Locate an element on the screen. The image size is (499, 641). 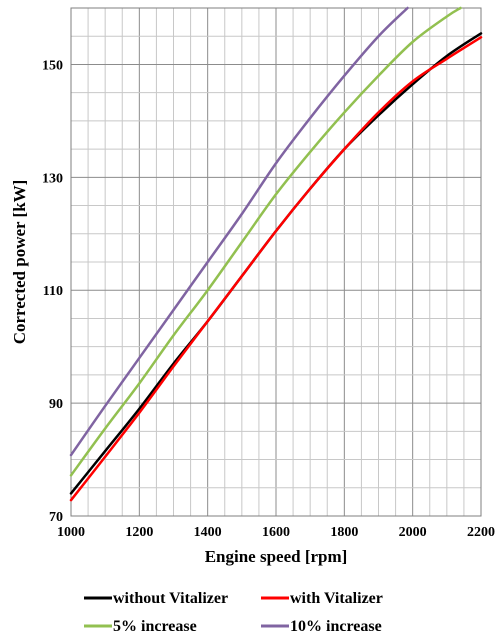
x-tick-label: 1600 is located at coordinates (276, 532).